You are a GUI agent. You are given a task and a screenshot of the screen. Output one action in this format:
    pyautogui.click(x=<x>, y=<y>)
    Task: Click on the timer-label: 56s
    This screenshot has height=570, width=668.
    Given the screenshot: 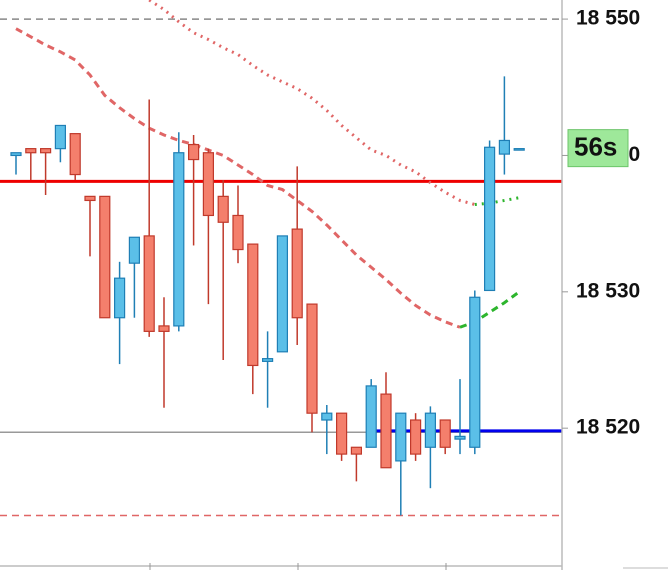 What is the action you would take?
    pyautogui.click(x=595, y=147)
    